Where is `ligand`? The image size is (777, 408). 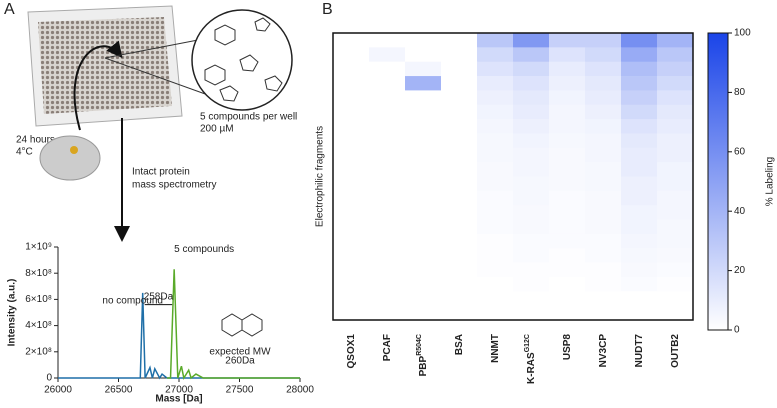 ligand is located at coordinates (74, 150).